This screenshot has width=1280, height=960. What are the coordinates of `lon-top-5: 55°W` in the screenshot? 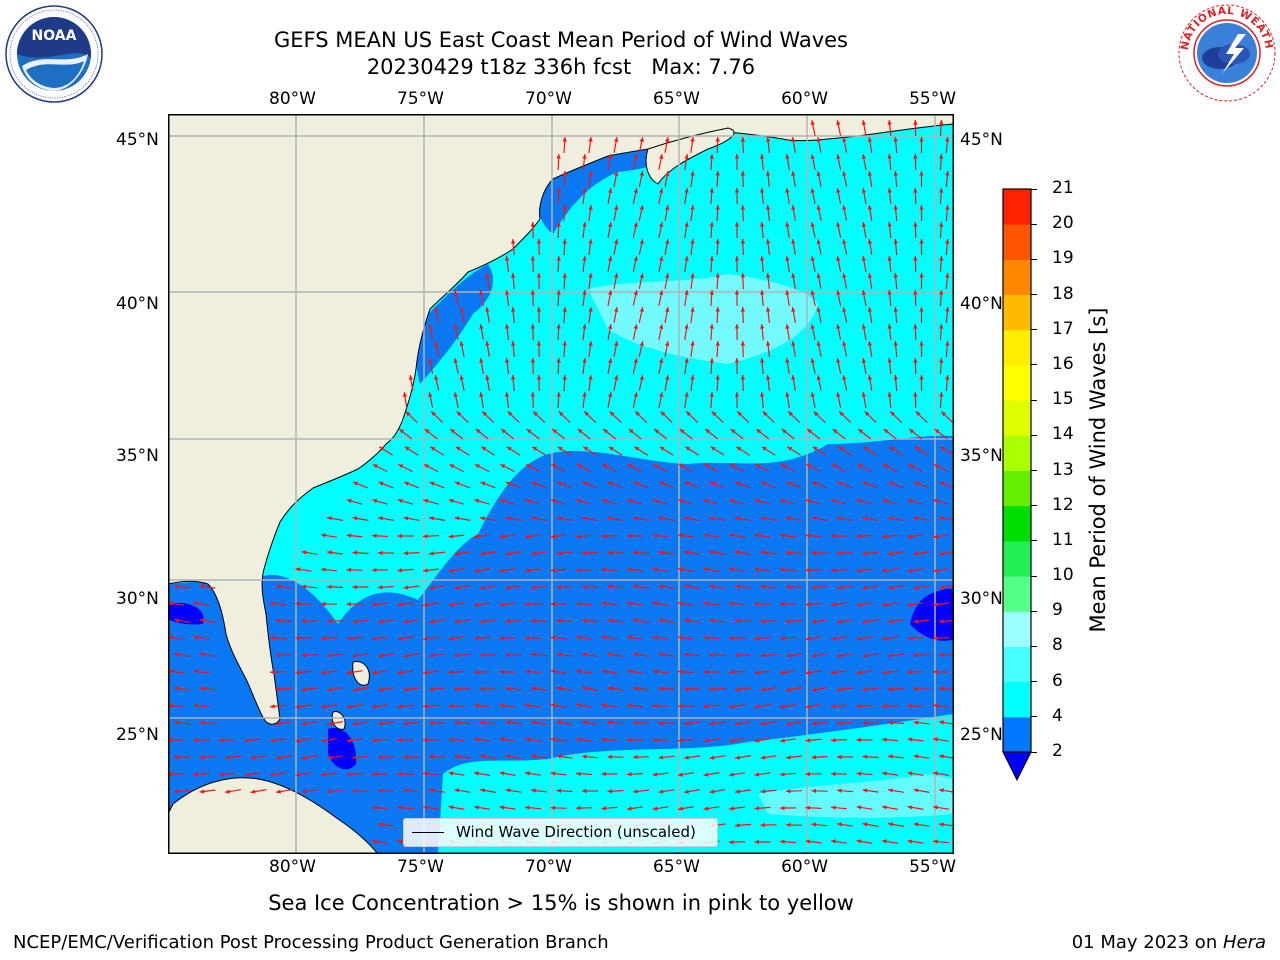 It's located at (933, 99).